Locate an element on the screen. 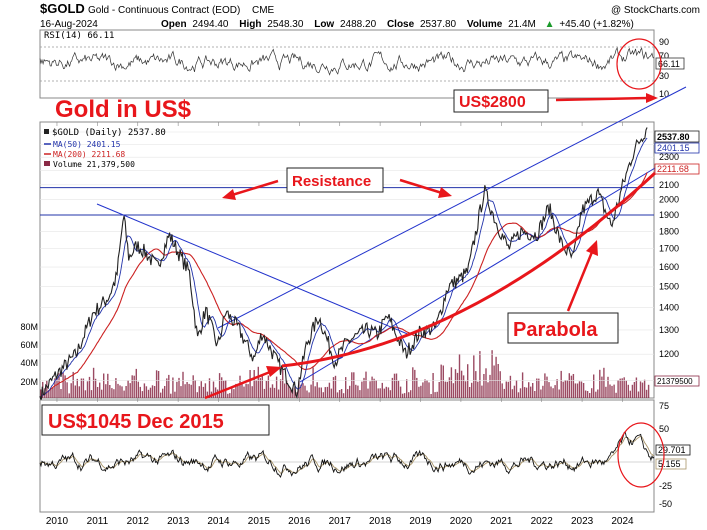 This screenshot has height=530, width=707. rsi-badge-box is located at coordinates (670, 63).